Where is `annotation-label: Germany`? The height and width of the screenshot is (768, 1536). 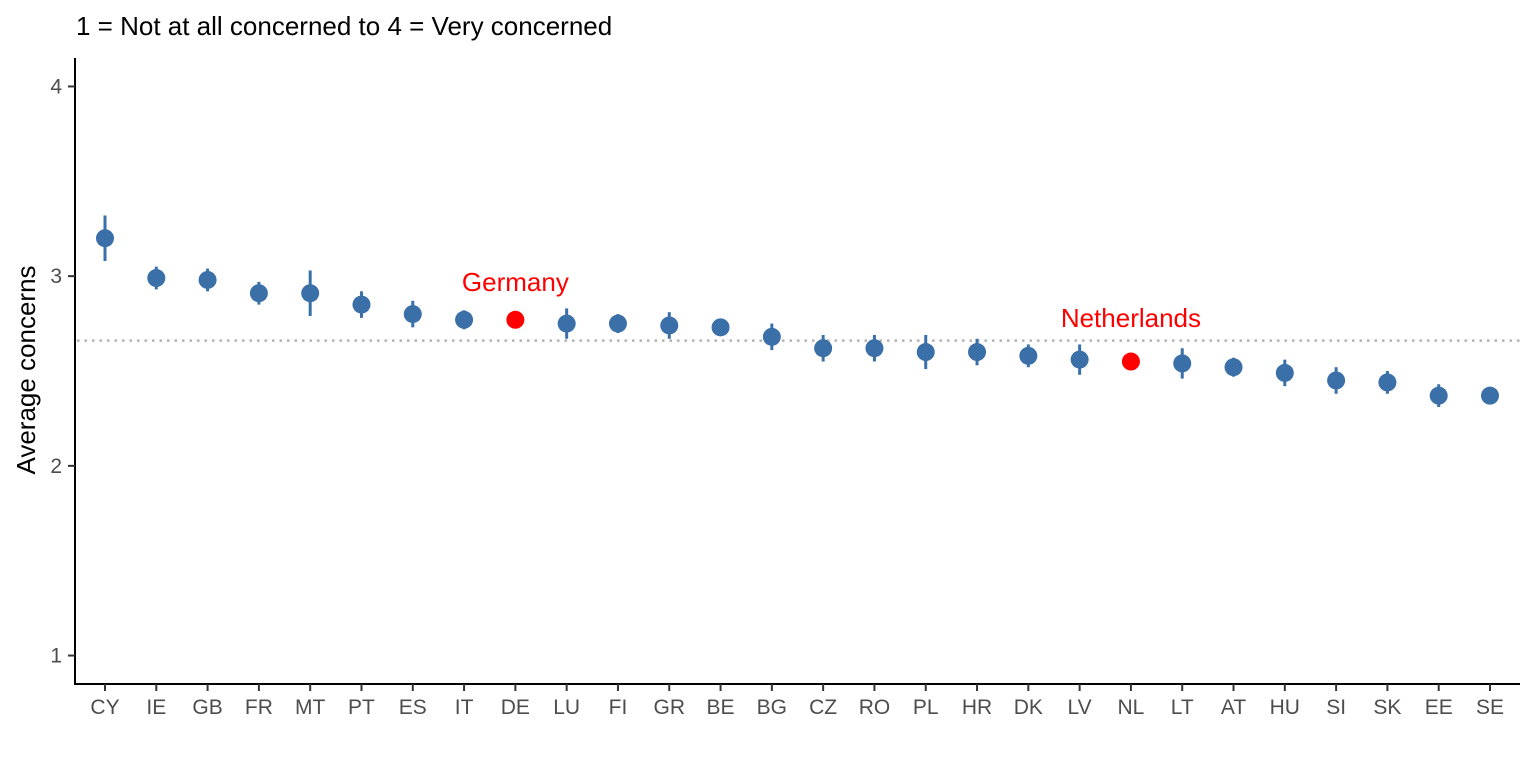
annotation-label: Germany is located at coordinates (515, 282).